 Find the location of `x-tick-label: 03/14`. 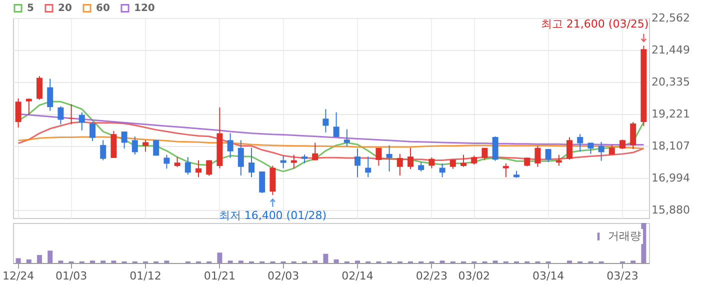

x-tick-label: 03/14 is located at coordinates (548, 276).